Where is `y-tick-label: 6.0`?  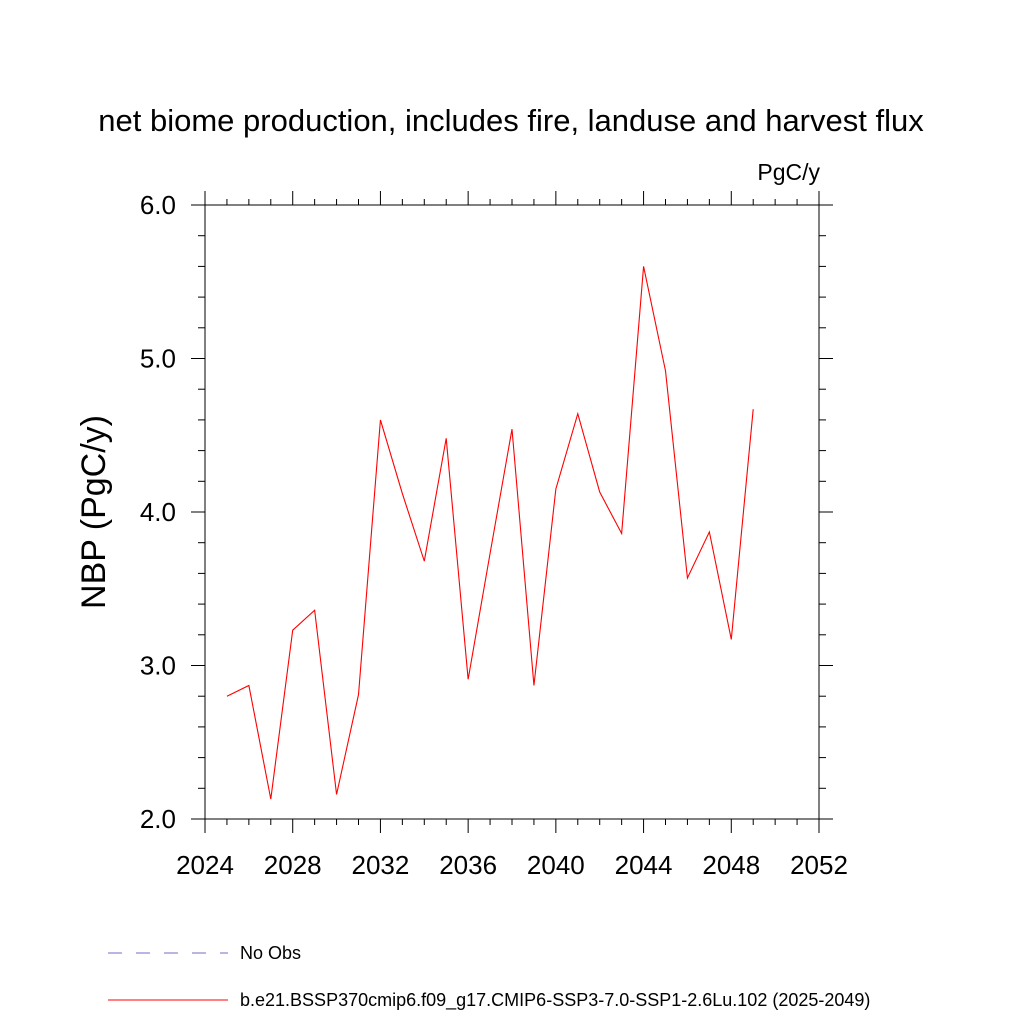 y-tick-label: 6.0 is located at coordinates (158, 205).